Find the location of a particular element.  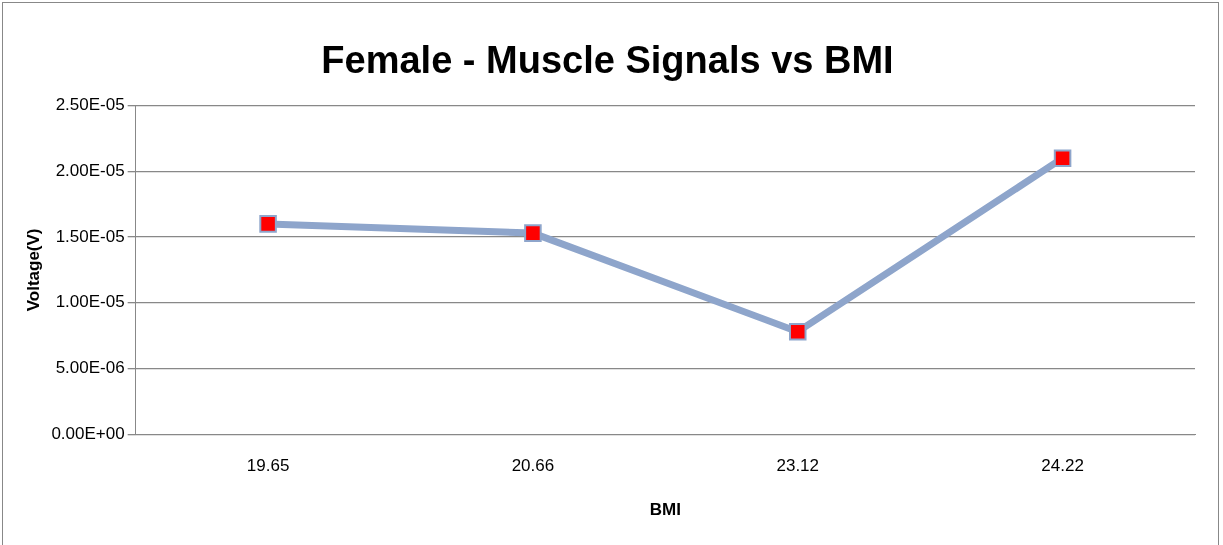

y-tick-label: 1.50E-05 is located at coordinates (90, 236).